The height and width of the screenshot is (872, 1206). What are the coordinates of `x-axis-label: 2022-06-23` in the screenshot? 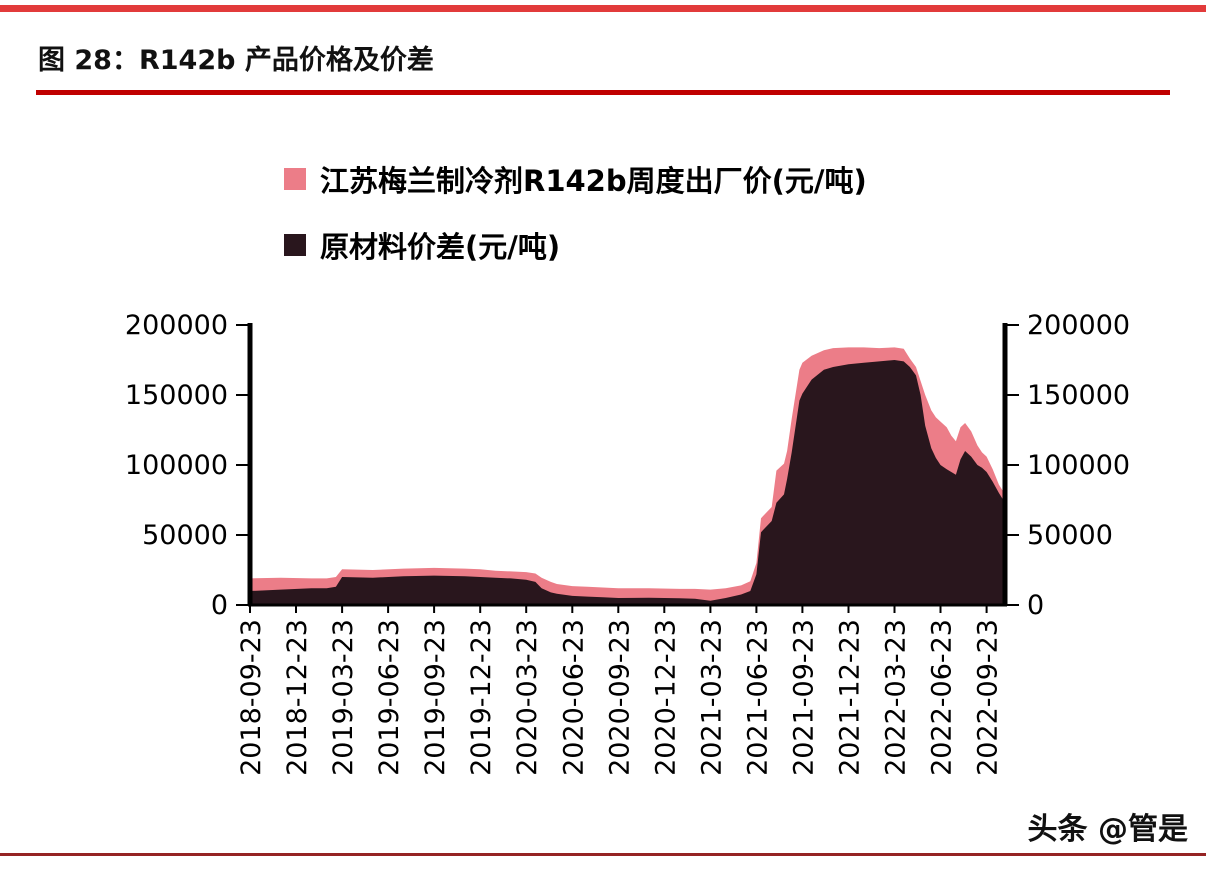 It's located at (942, 697).